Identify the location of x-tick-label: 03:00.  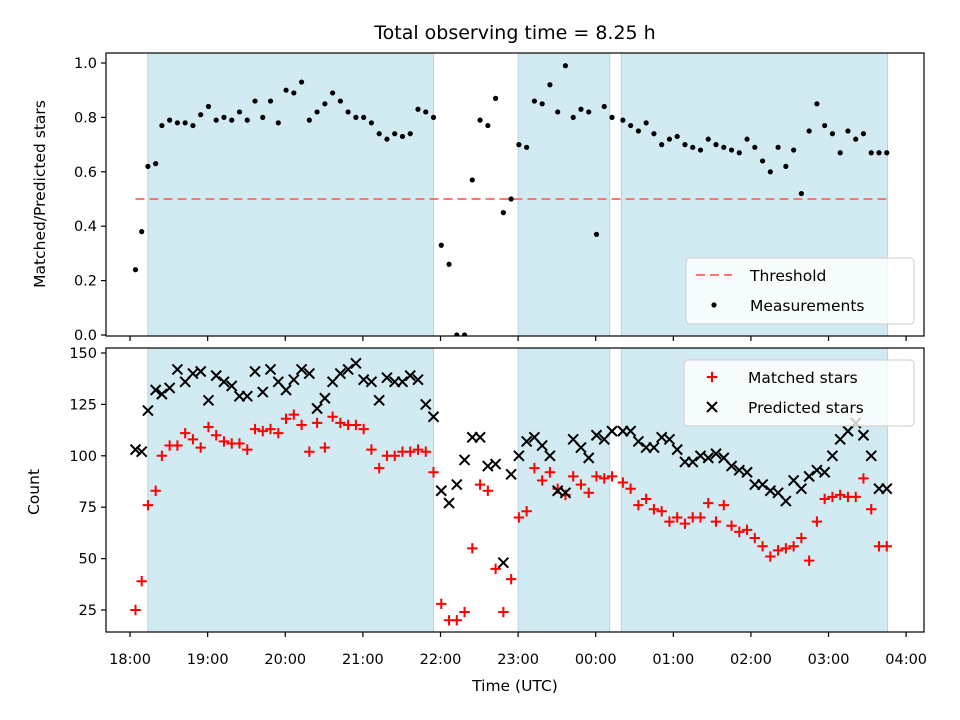
(829, 660).